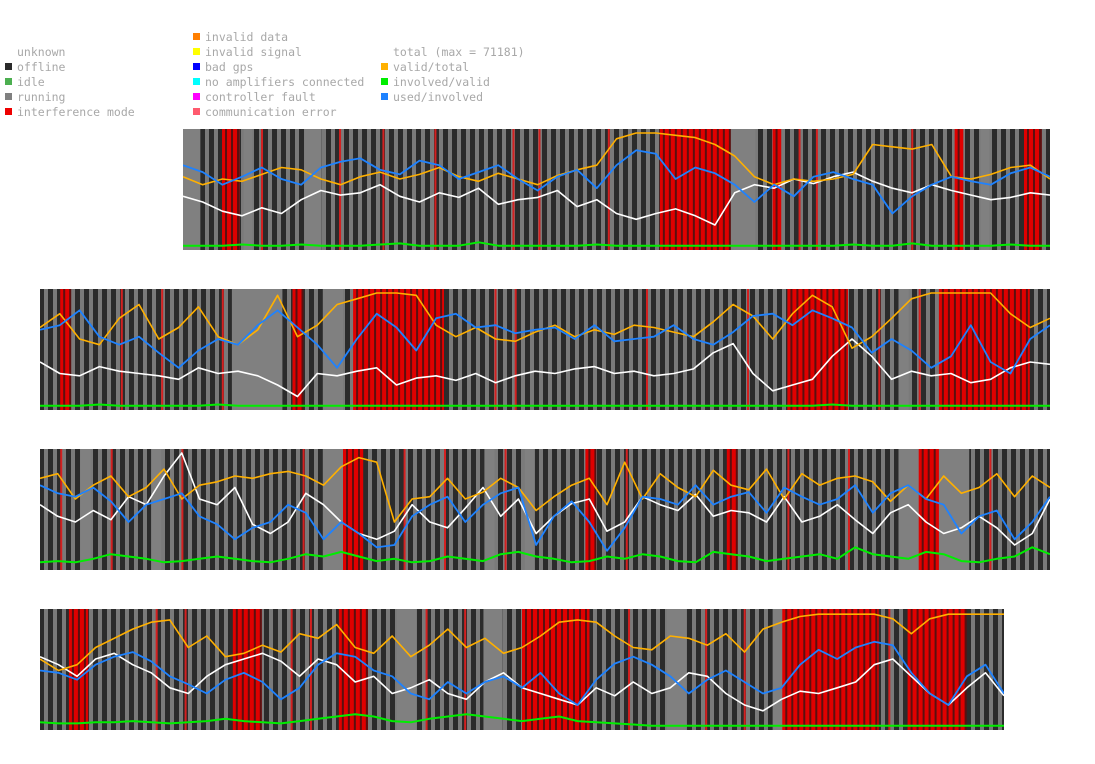 The image size is (1095, 764). I want to click on legend-label: bad gps, so click(229, 67).